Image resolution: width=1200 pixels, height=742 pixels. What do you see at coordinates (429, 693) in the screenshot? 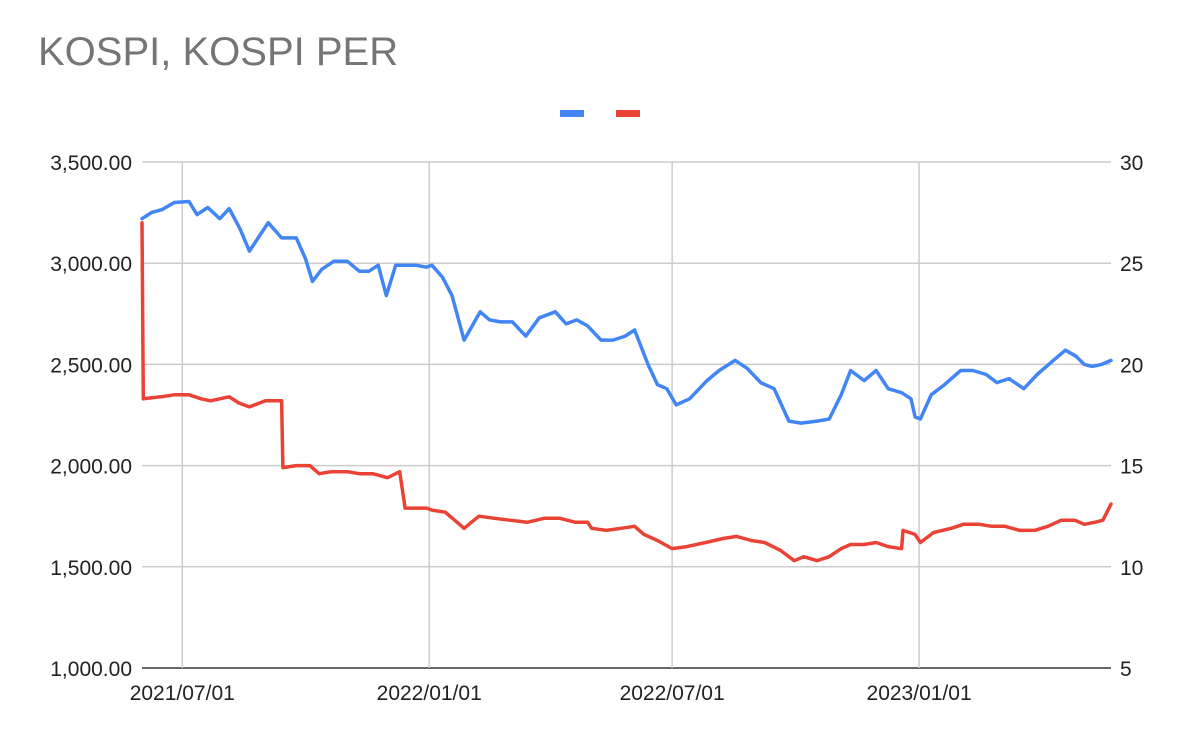
I see `x-tick-label: 2022/01/01` at bounding box center [429, 693].